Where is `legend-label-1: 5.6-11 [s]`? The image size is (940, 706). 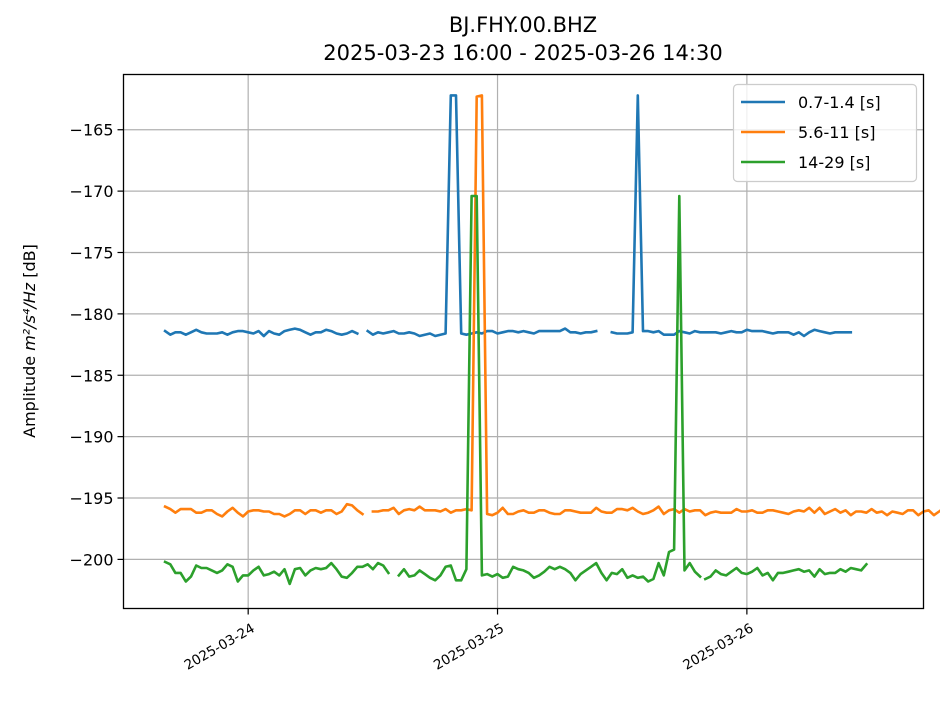 legend-label-1: 5.6-11 [s] is located at coordinates (836, 132).